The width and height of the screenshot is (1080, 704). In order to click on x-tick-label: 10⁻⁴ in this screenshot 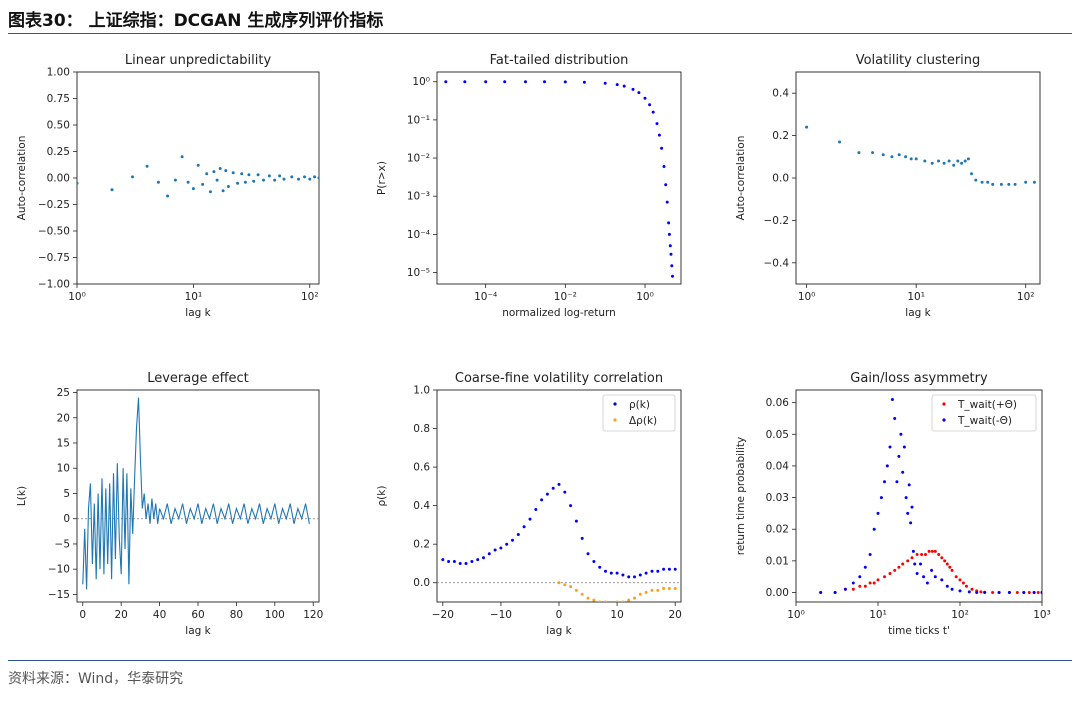, I will do `click(485, 297)`.